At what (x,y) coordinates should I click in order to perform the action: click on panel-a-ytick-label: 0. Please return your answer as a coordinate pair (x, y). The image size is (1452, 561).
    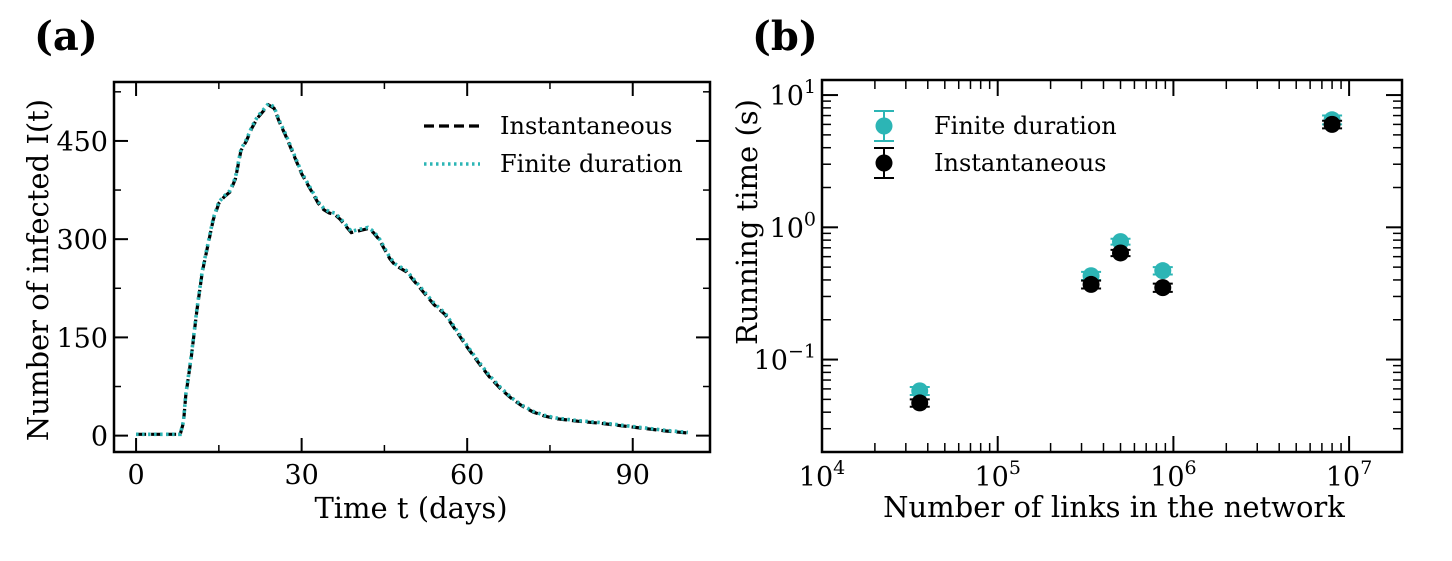
    Looking at the image, I should click on (99, 437).